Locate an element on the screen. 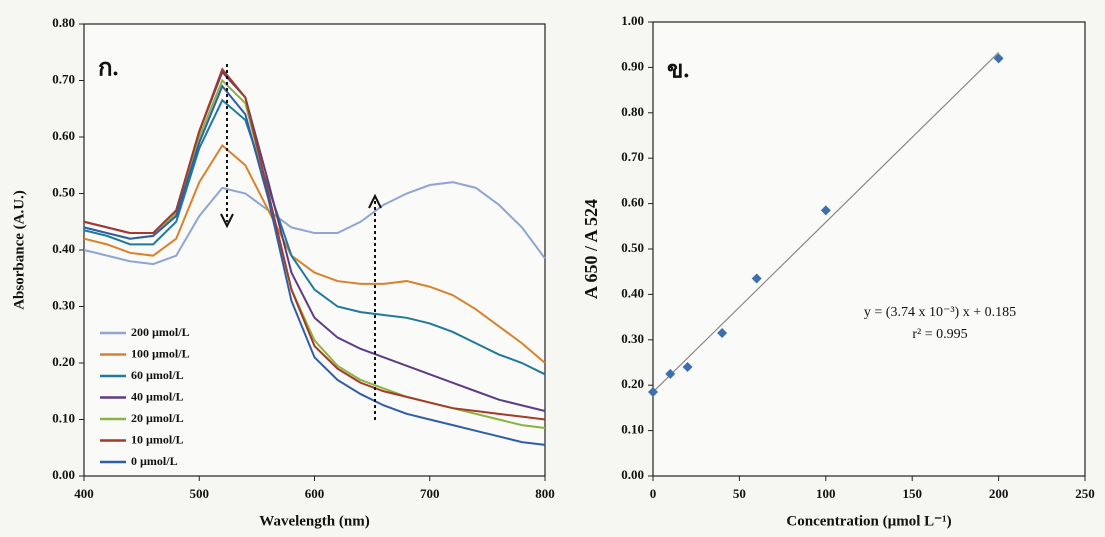 This screenshot has height=537, width=1105. x-tick-label: 100 is located at coordinates (826, 493).